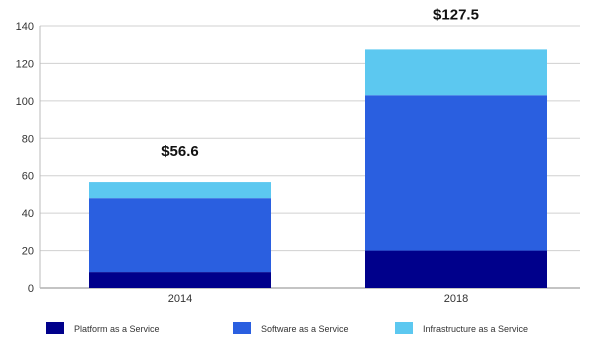  Describe the element at coordinates (28, 177) in the screenshot. I see `y-tick-label: 60` at that location.